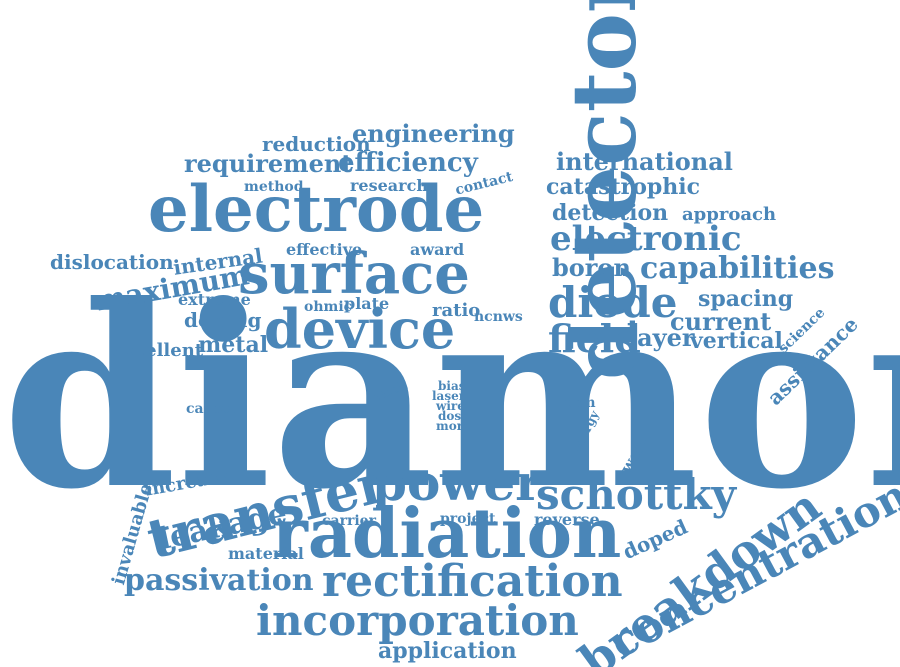 Image resolution: width=900 pixels, height=667 pixels. What do you see at coordinates (610, 213) in the screenshot?
I see `word-detection: detection` at bounding box center [610, 213].